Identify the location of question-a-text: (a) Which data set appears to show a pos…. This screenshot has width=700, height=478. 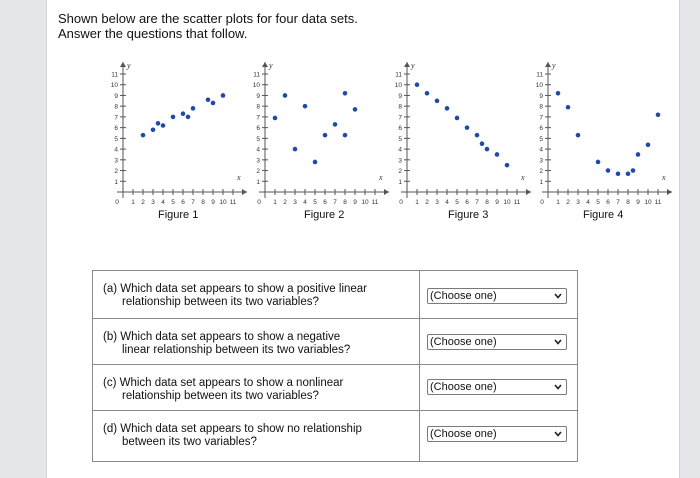
(235, 295).